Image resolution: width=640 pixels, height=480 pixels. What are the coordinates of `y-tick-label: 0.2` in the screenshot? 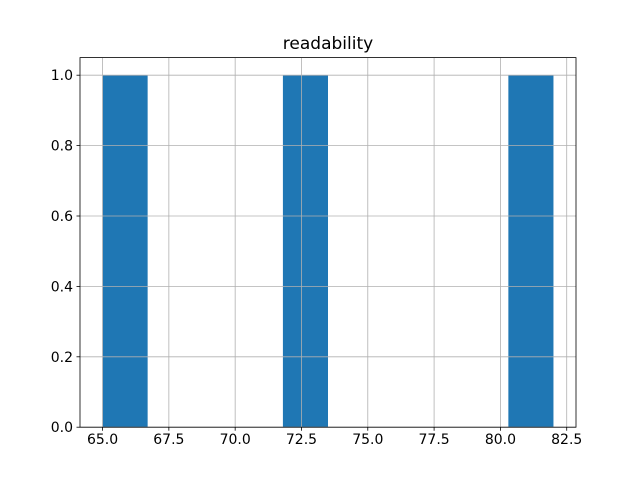 It's located at (62, 358).